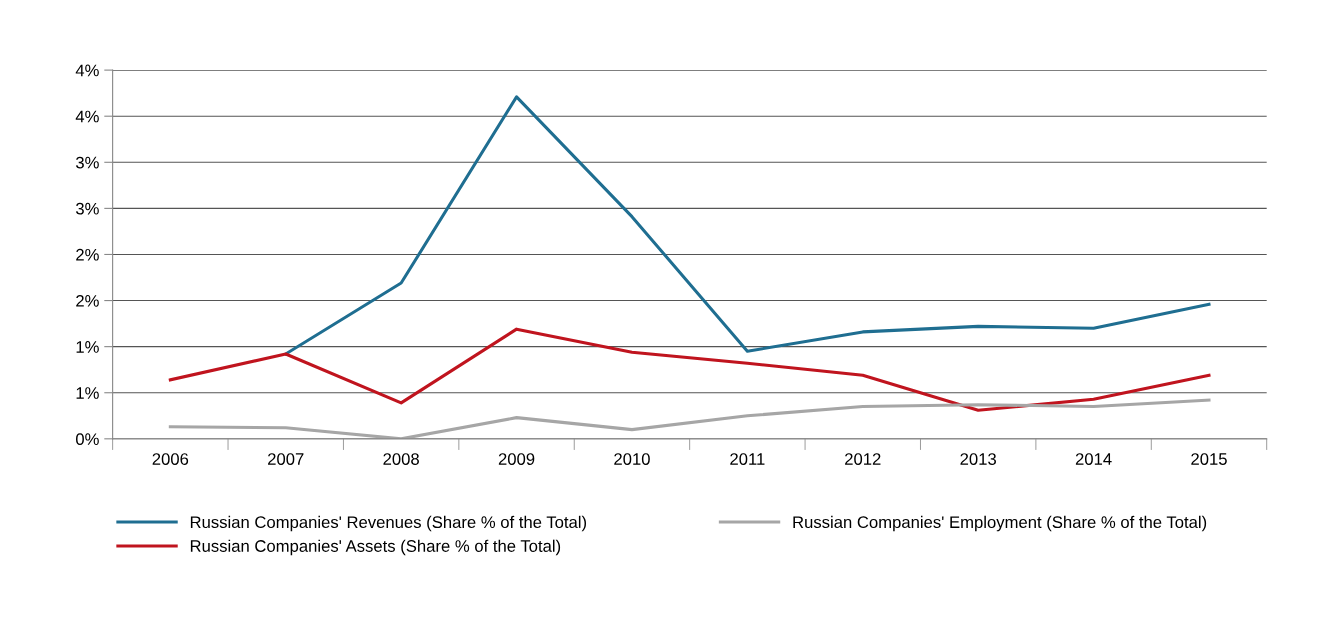 This screenshot has width=1325, height=626. I want to click on x-tick-label: 2015, so click(1209, 459).